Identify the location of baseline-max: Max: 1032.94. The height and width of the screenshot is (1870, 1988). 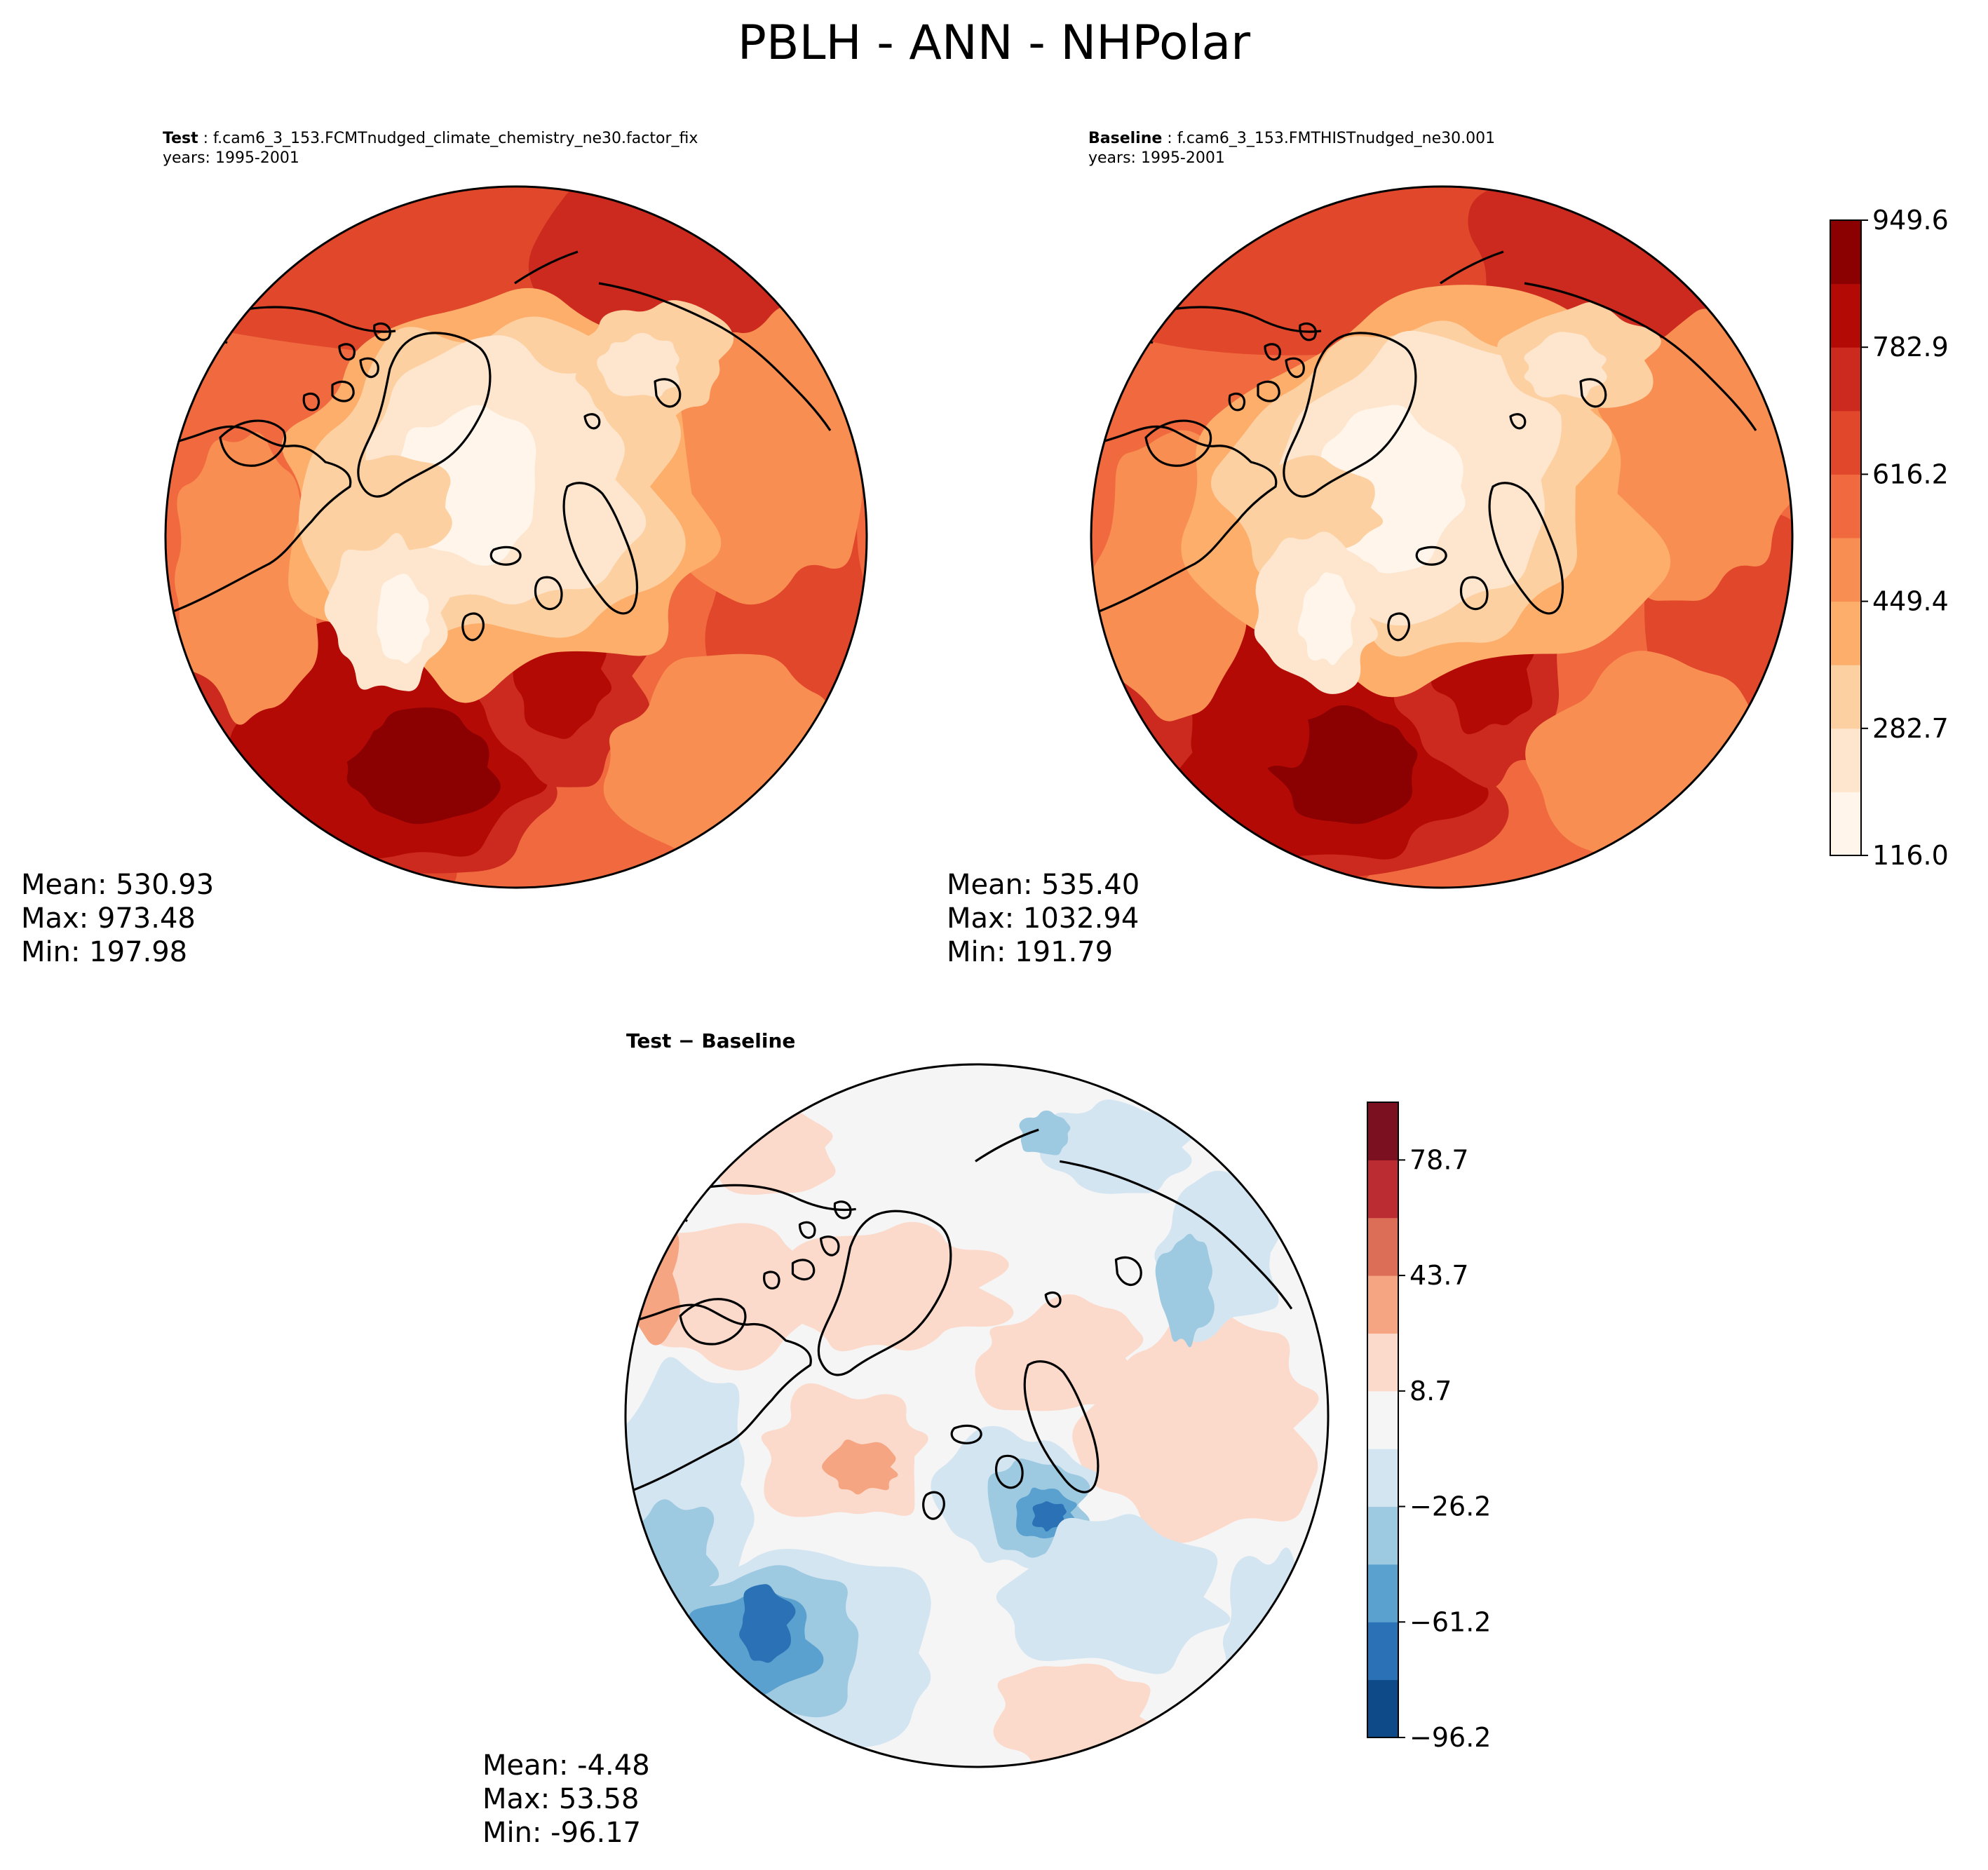
(1043, 918).